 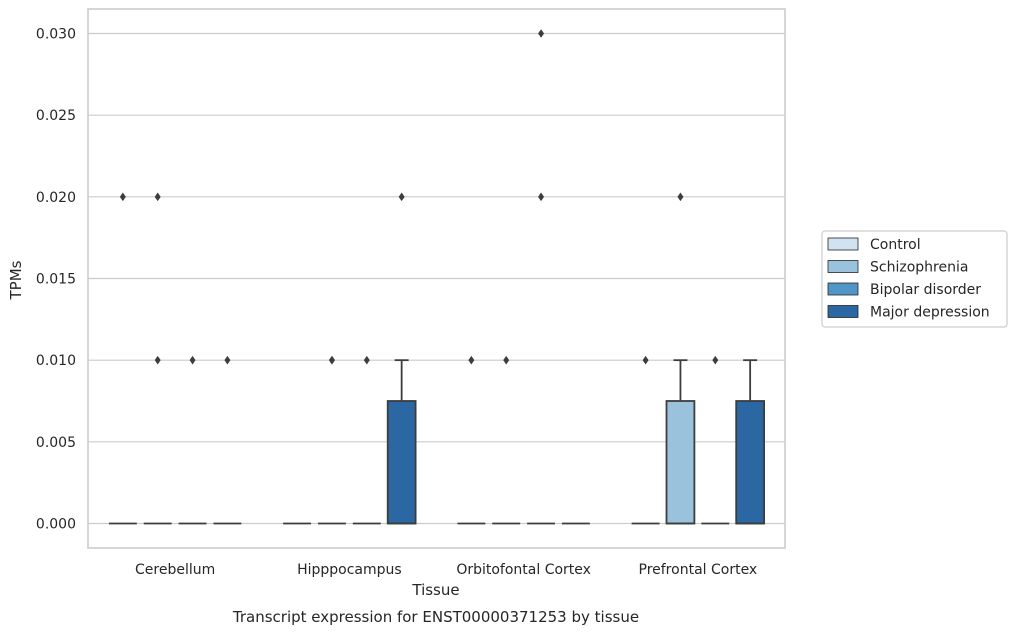 I want to click on legend-label: Control, so click(x=895, y=245).